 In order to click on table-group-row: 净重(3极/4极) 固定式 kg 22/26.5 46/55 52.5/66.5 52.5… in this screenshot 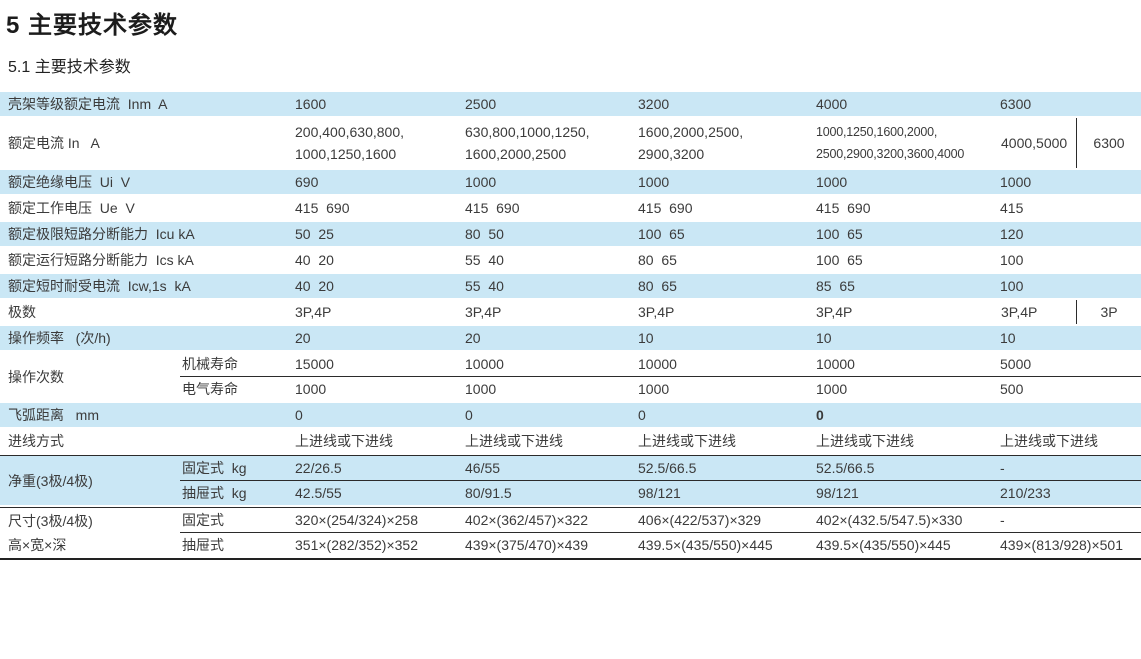, I will do `click(570, 480)`.